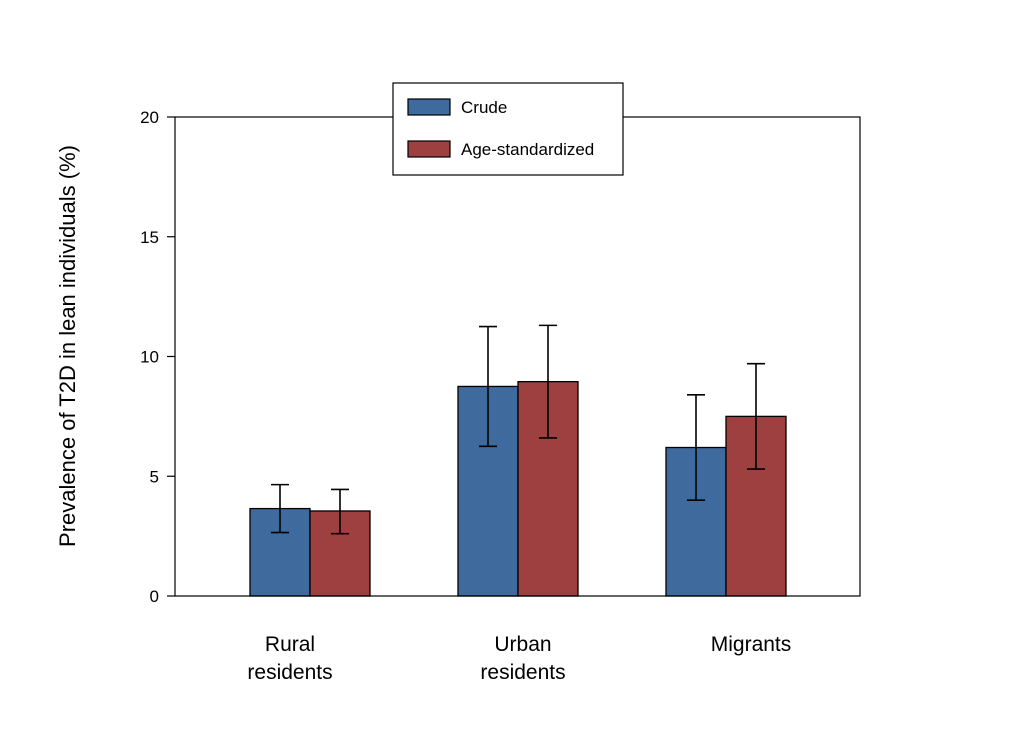  Describe the element at coordinates (154, 476) in the screenshot. I see `y-tick-label: 5` at that location.